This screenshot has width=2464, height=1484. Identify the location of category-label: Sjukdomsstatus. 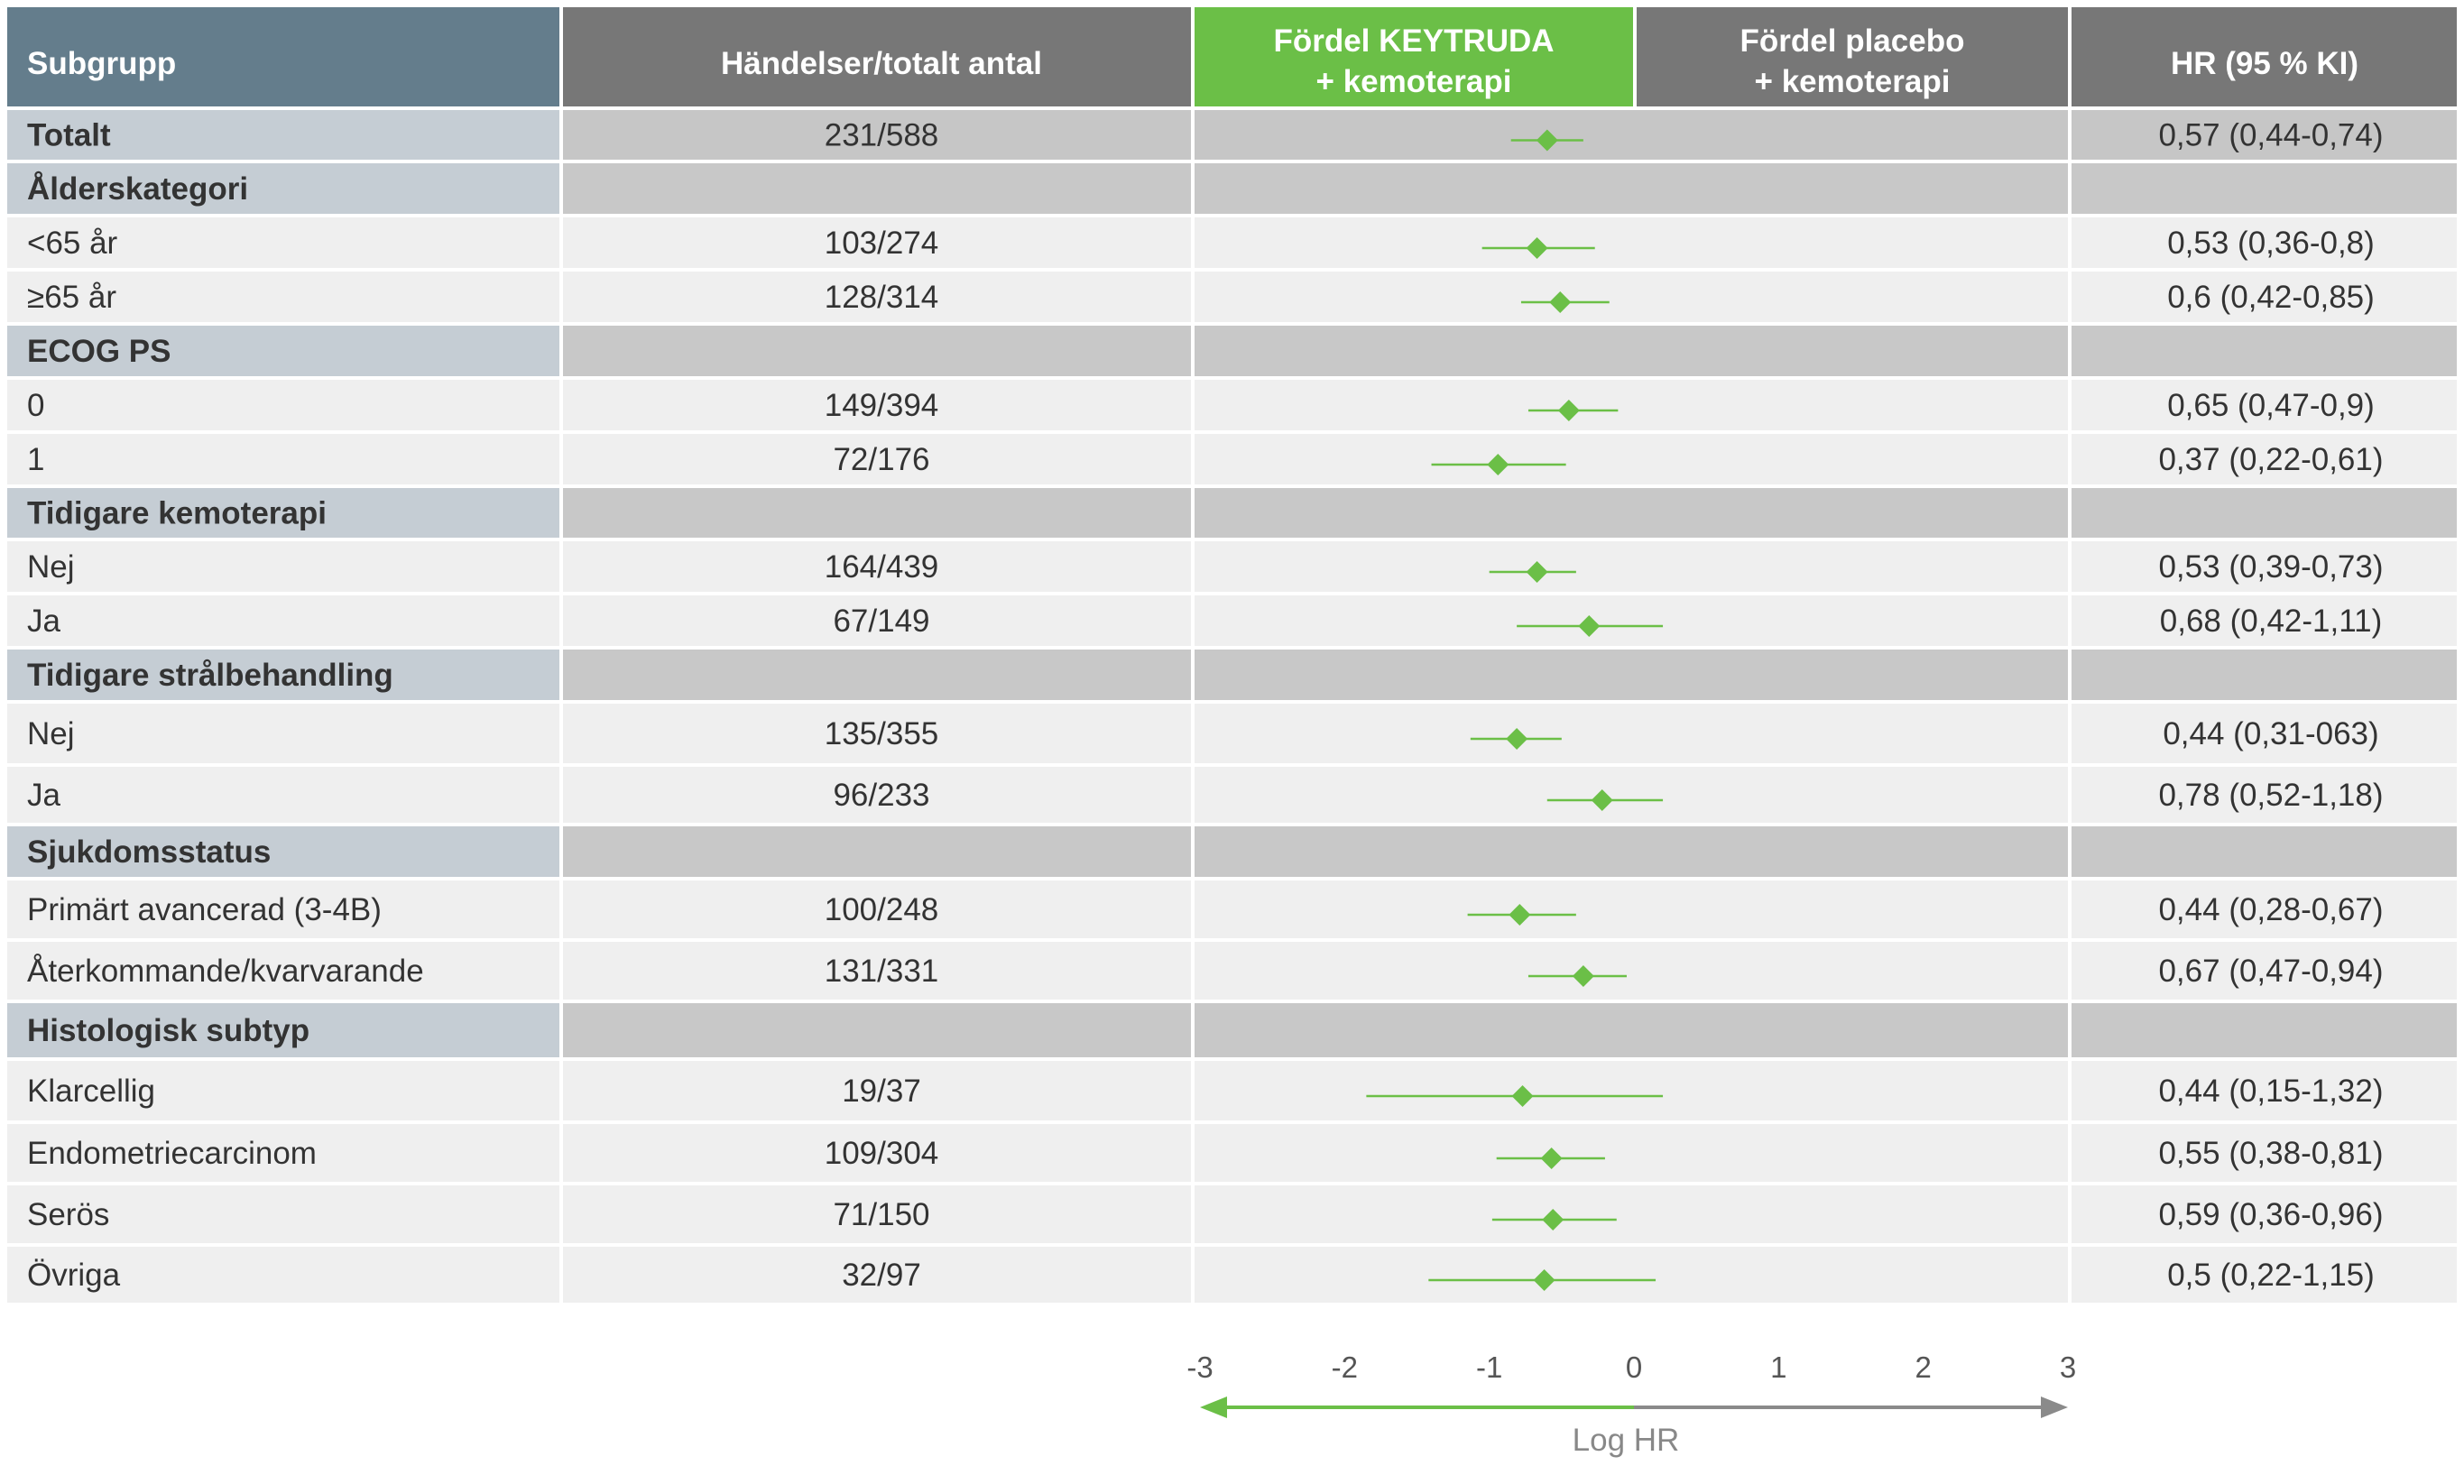
(149, 852).